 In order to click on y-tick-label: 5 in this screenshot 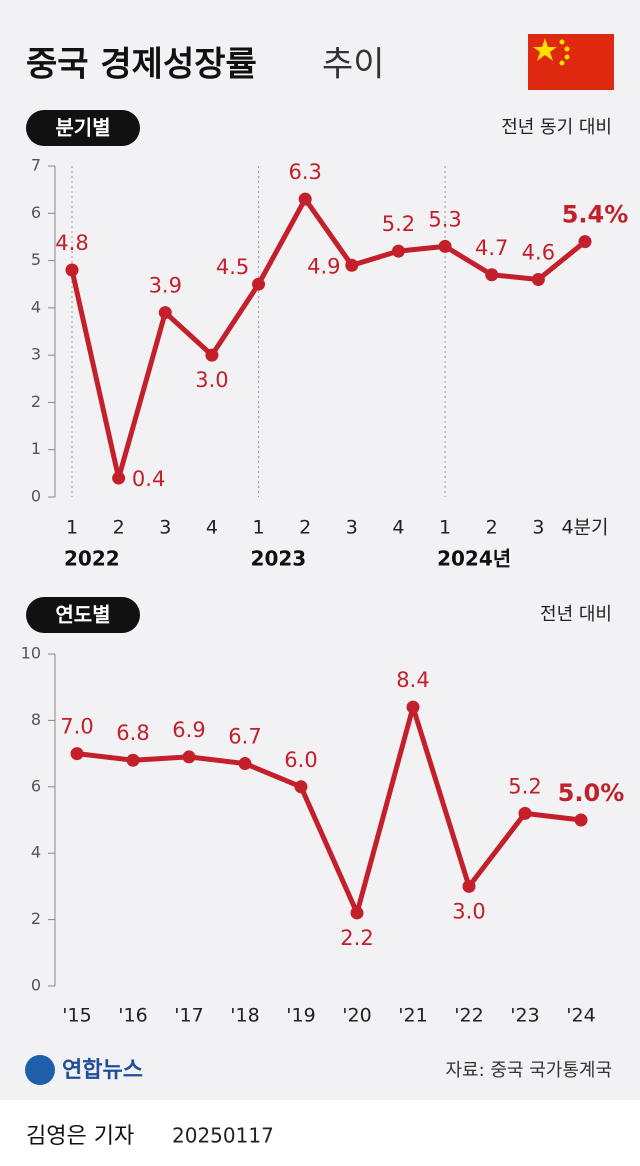, I will do `click(36, 259)`.